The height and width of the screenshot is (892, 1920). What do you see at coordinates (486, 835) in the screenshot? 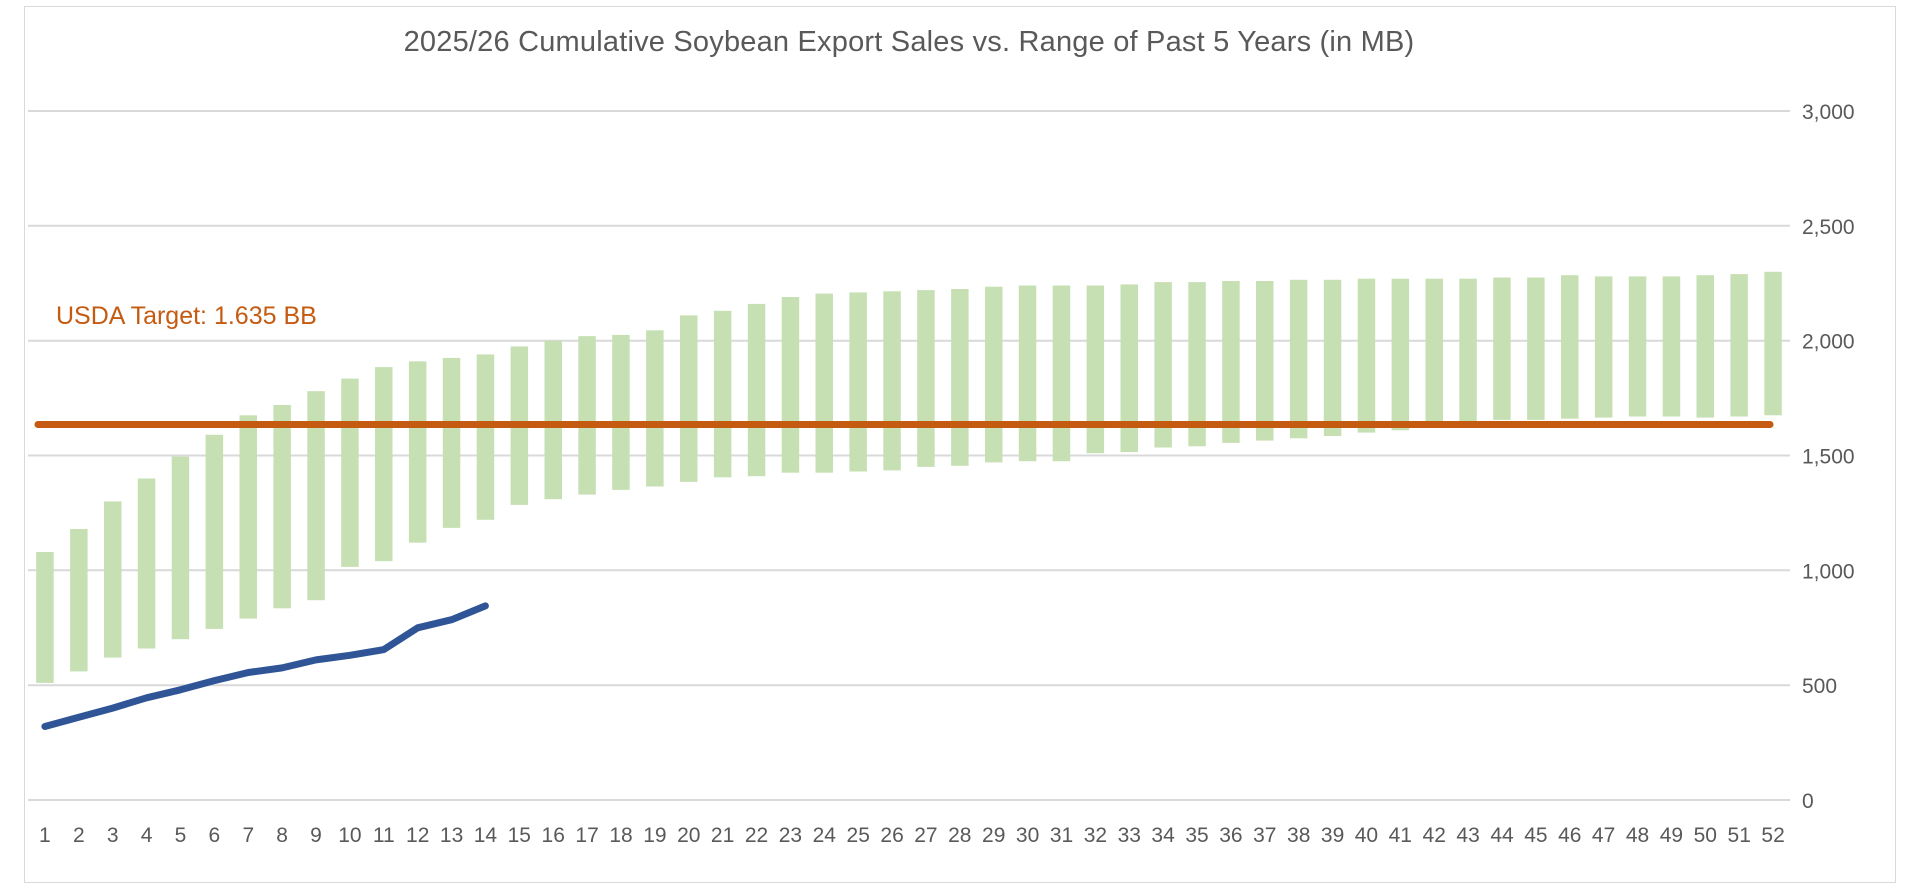
I see `x-tick-label: 14` at bounding box center [486, 835].